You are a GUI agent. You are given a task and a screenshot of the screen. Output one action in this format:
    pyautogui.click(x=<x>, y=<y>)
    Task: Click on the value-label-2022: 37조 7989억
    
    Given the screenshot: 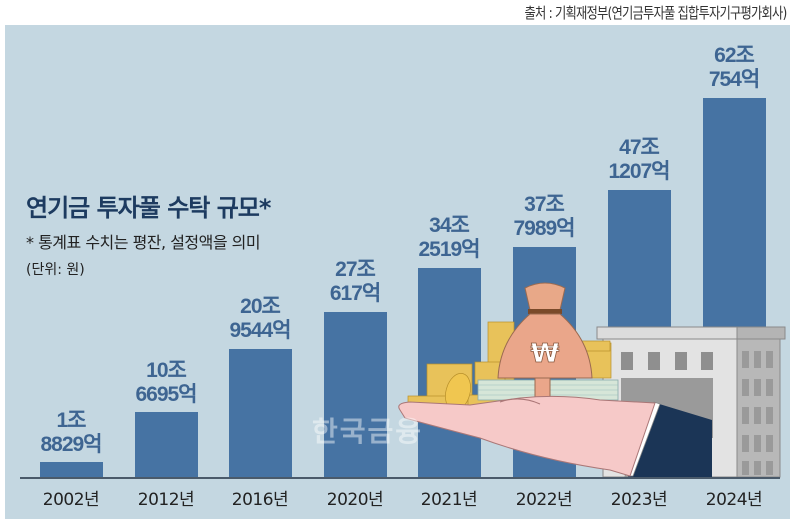 What is the action you would take?
    pyautogui.click(x=544, y=216)
    